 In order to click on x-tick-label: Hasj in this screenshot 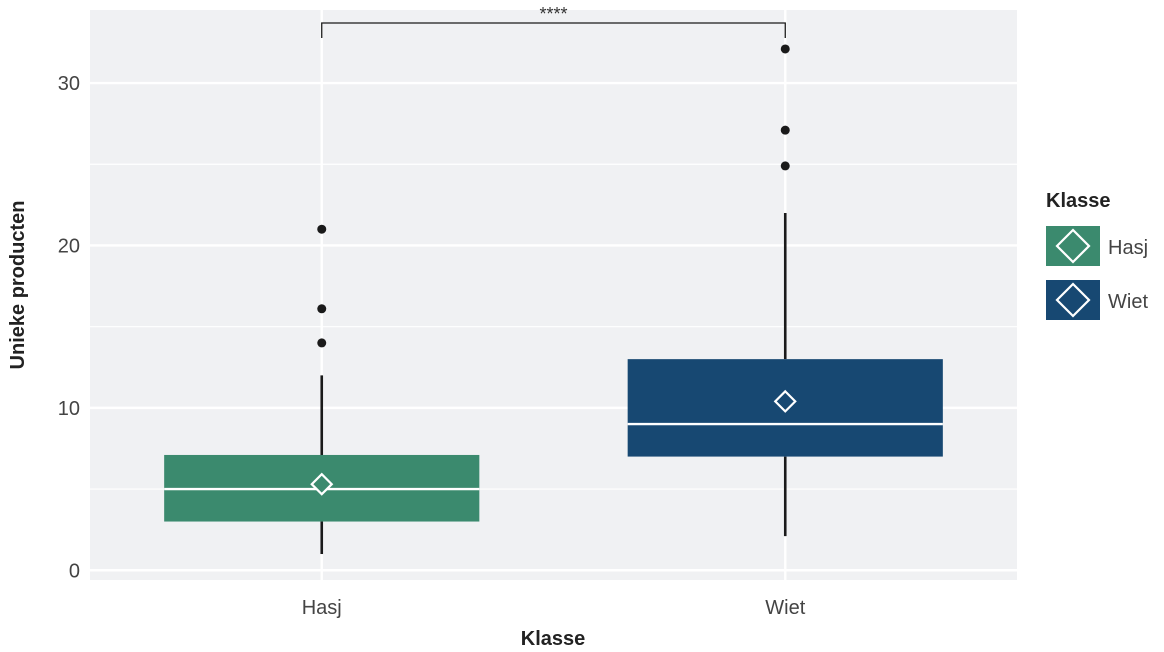, I will do `click(322, 608)`.